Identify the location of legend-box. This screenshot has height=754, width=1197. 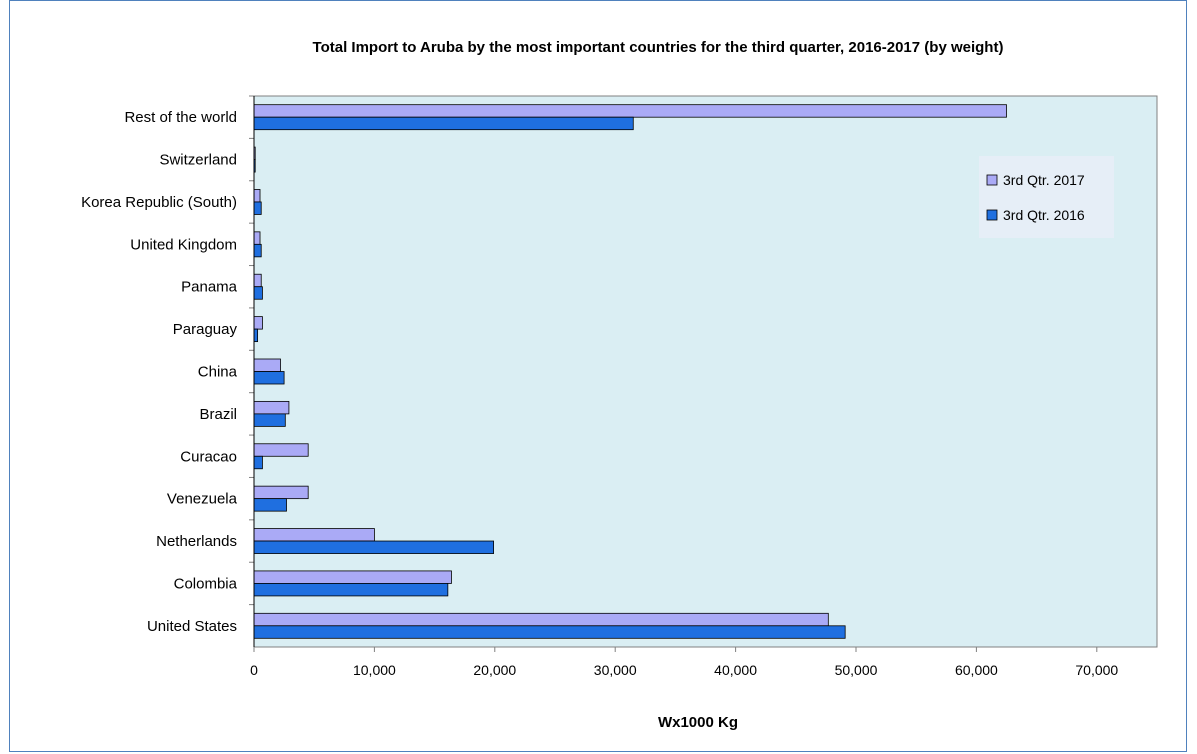
(1046, 197).